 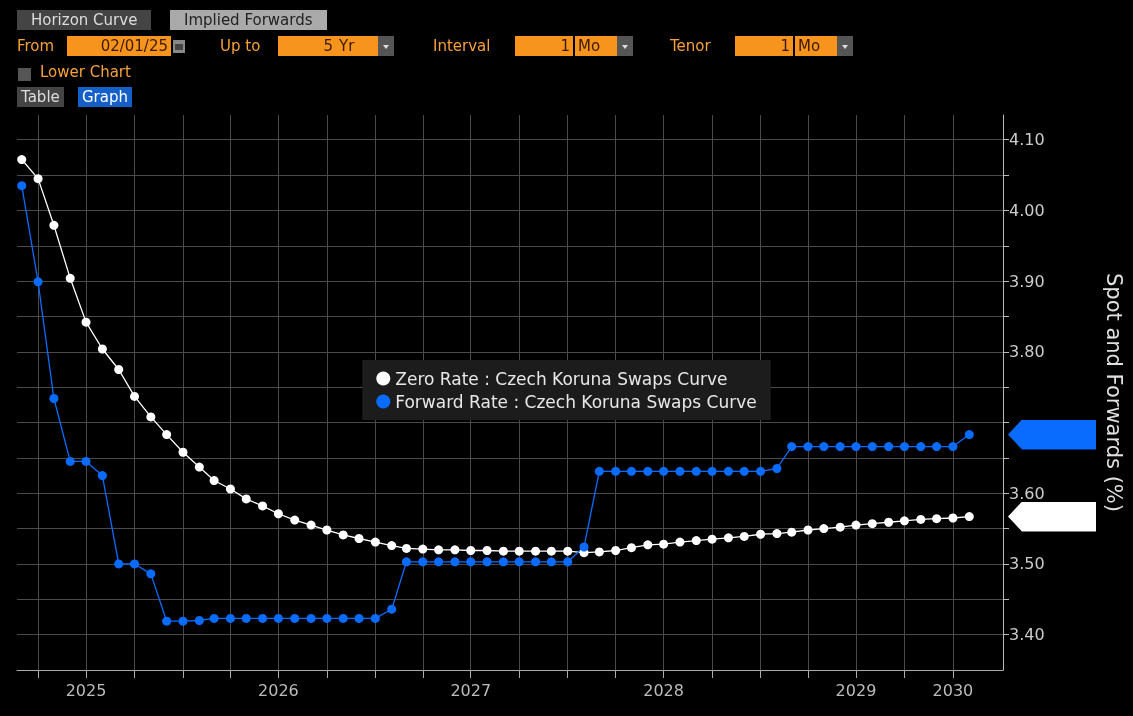 What do you see at coordinates (561, 378) in the screenshot?
I see `legend-label: Zero Rate : Czech Koruna Swaps Curve` at bounding box center [561, 378].